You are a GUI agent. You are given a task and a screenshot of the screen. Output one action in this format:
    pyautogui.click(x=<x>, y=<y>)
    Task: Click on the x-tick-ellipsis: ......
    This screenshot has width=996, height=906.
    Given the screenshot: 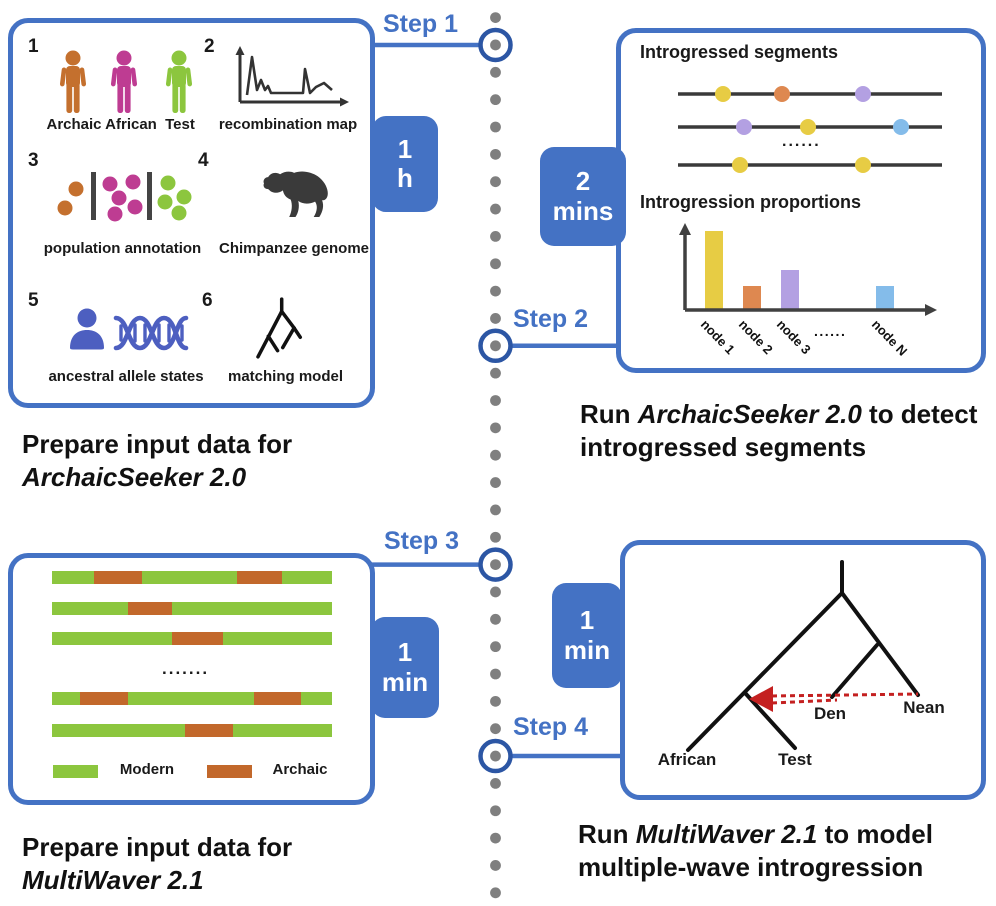 What is the action you would take?
    pyautogui.click(x=830, y=331)
    